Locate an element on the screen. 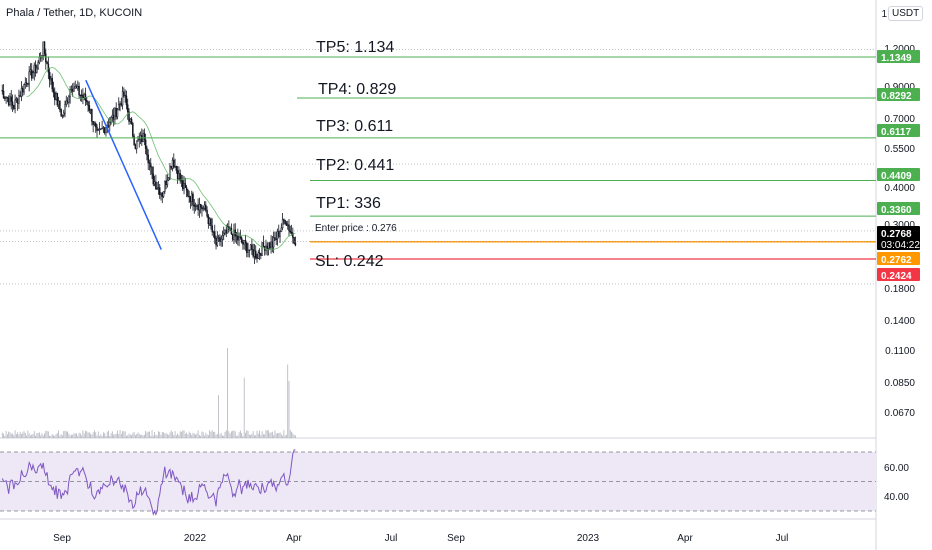  trendline is located at coordinates (123, 164).